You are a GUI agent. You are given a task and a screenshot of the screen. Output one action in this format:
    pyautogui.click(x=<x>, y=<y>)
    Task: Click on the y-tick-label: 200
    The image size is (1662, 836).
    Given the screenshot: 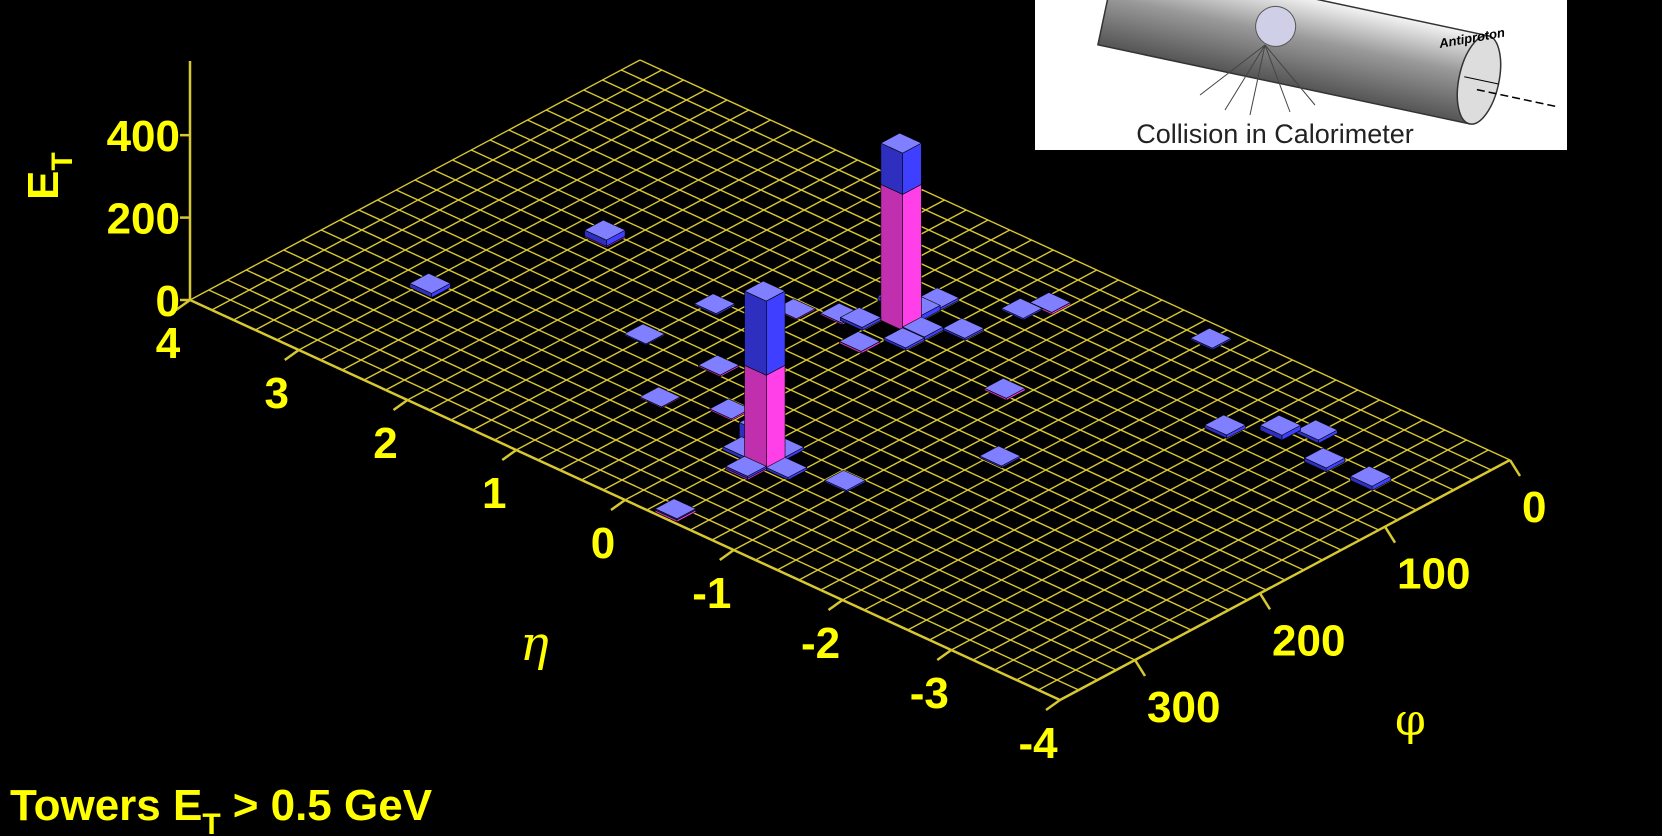 What is the action you would take?
    pyautogui.click(x=1308, y=640)
    